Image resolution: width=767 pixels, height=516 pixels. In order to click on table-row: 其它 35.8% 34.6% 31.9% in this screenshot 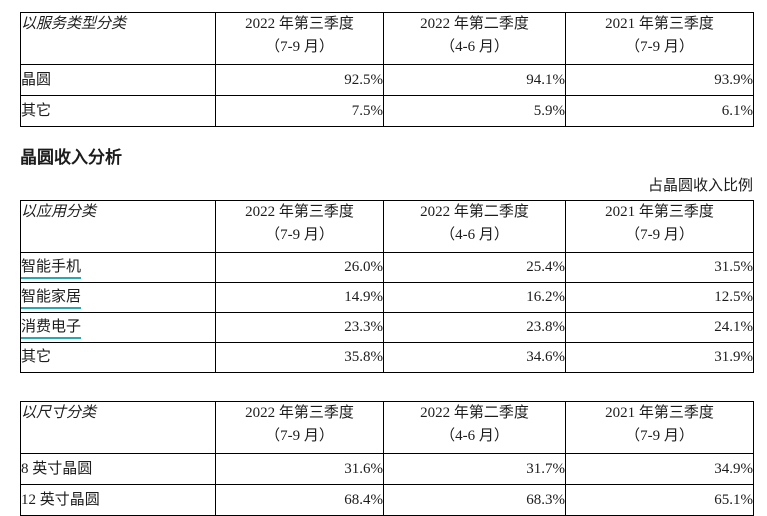, I will do `click(387, 357)`.